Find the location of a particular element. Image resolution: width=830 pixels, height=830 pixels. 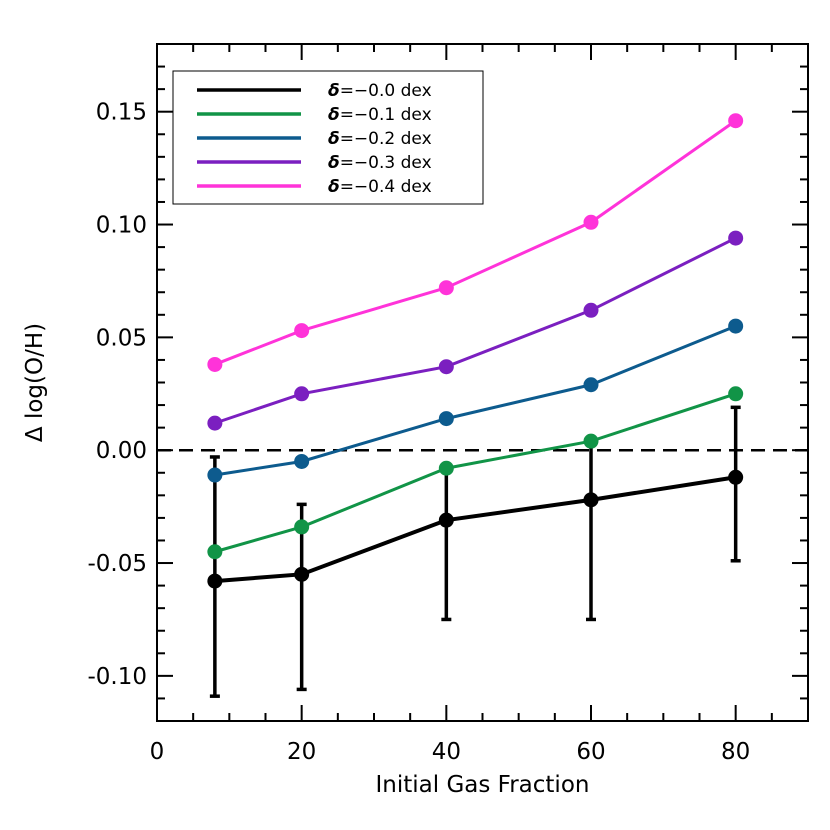

x-tick-label: 20 is located at coordinates (301, 752).